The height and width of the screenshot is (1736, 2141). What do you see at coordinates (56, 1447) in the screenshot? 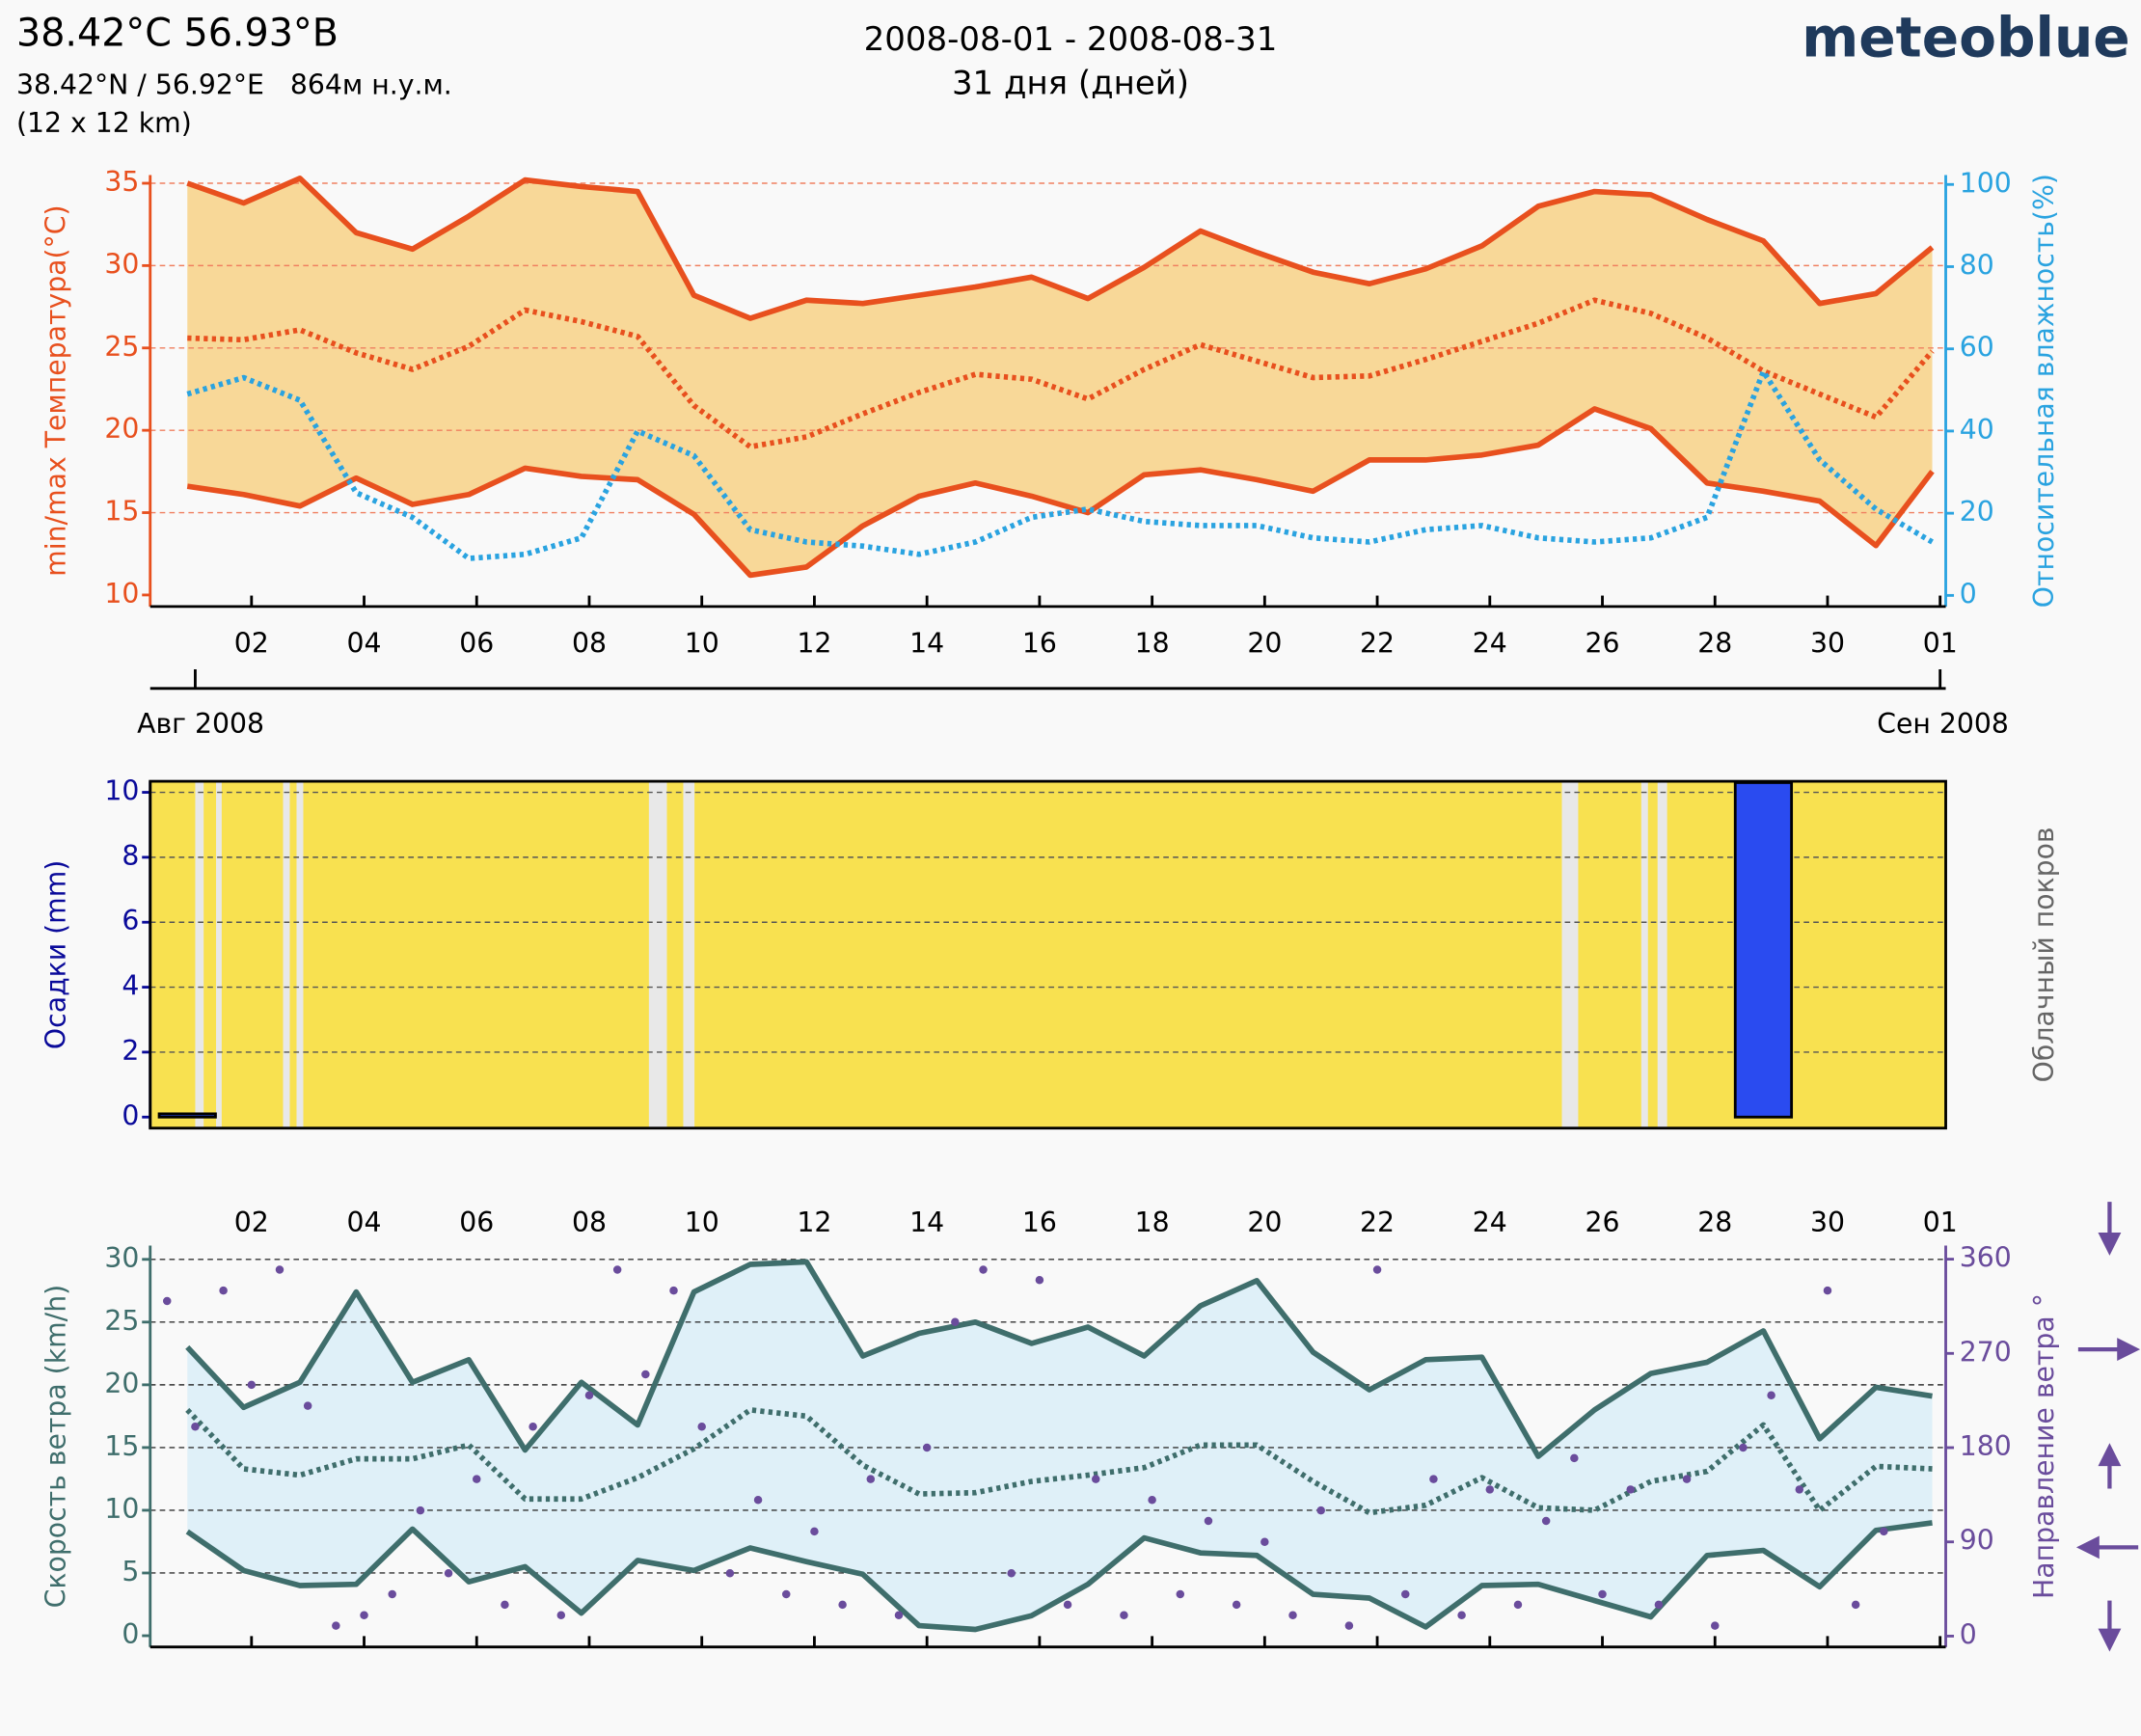
I see `y-axis-label: Скорость ветра (km/h)` at bounding box center [56, 1447].